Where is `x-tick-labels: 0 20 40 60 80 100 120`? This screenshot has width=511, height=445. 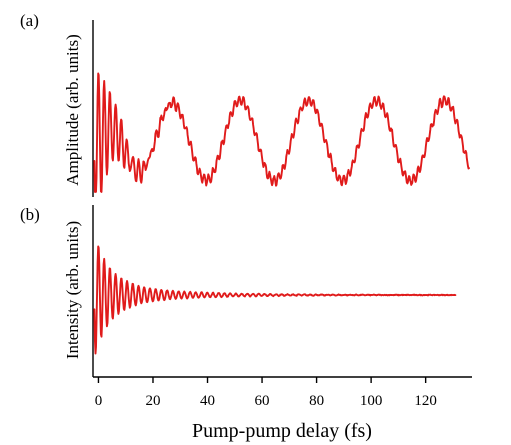 x-tick-labels: 0 20 40 60 80 100 120 is located at coordinates (266, 401).